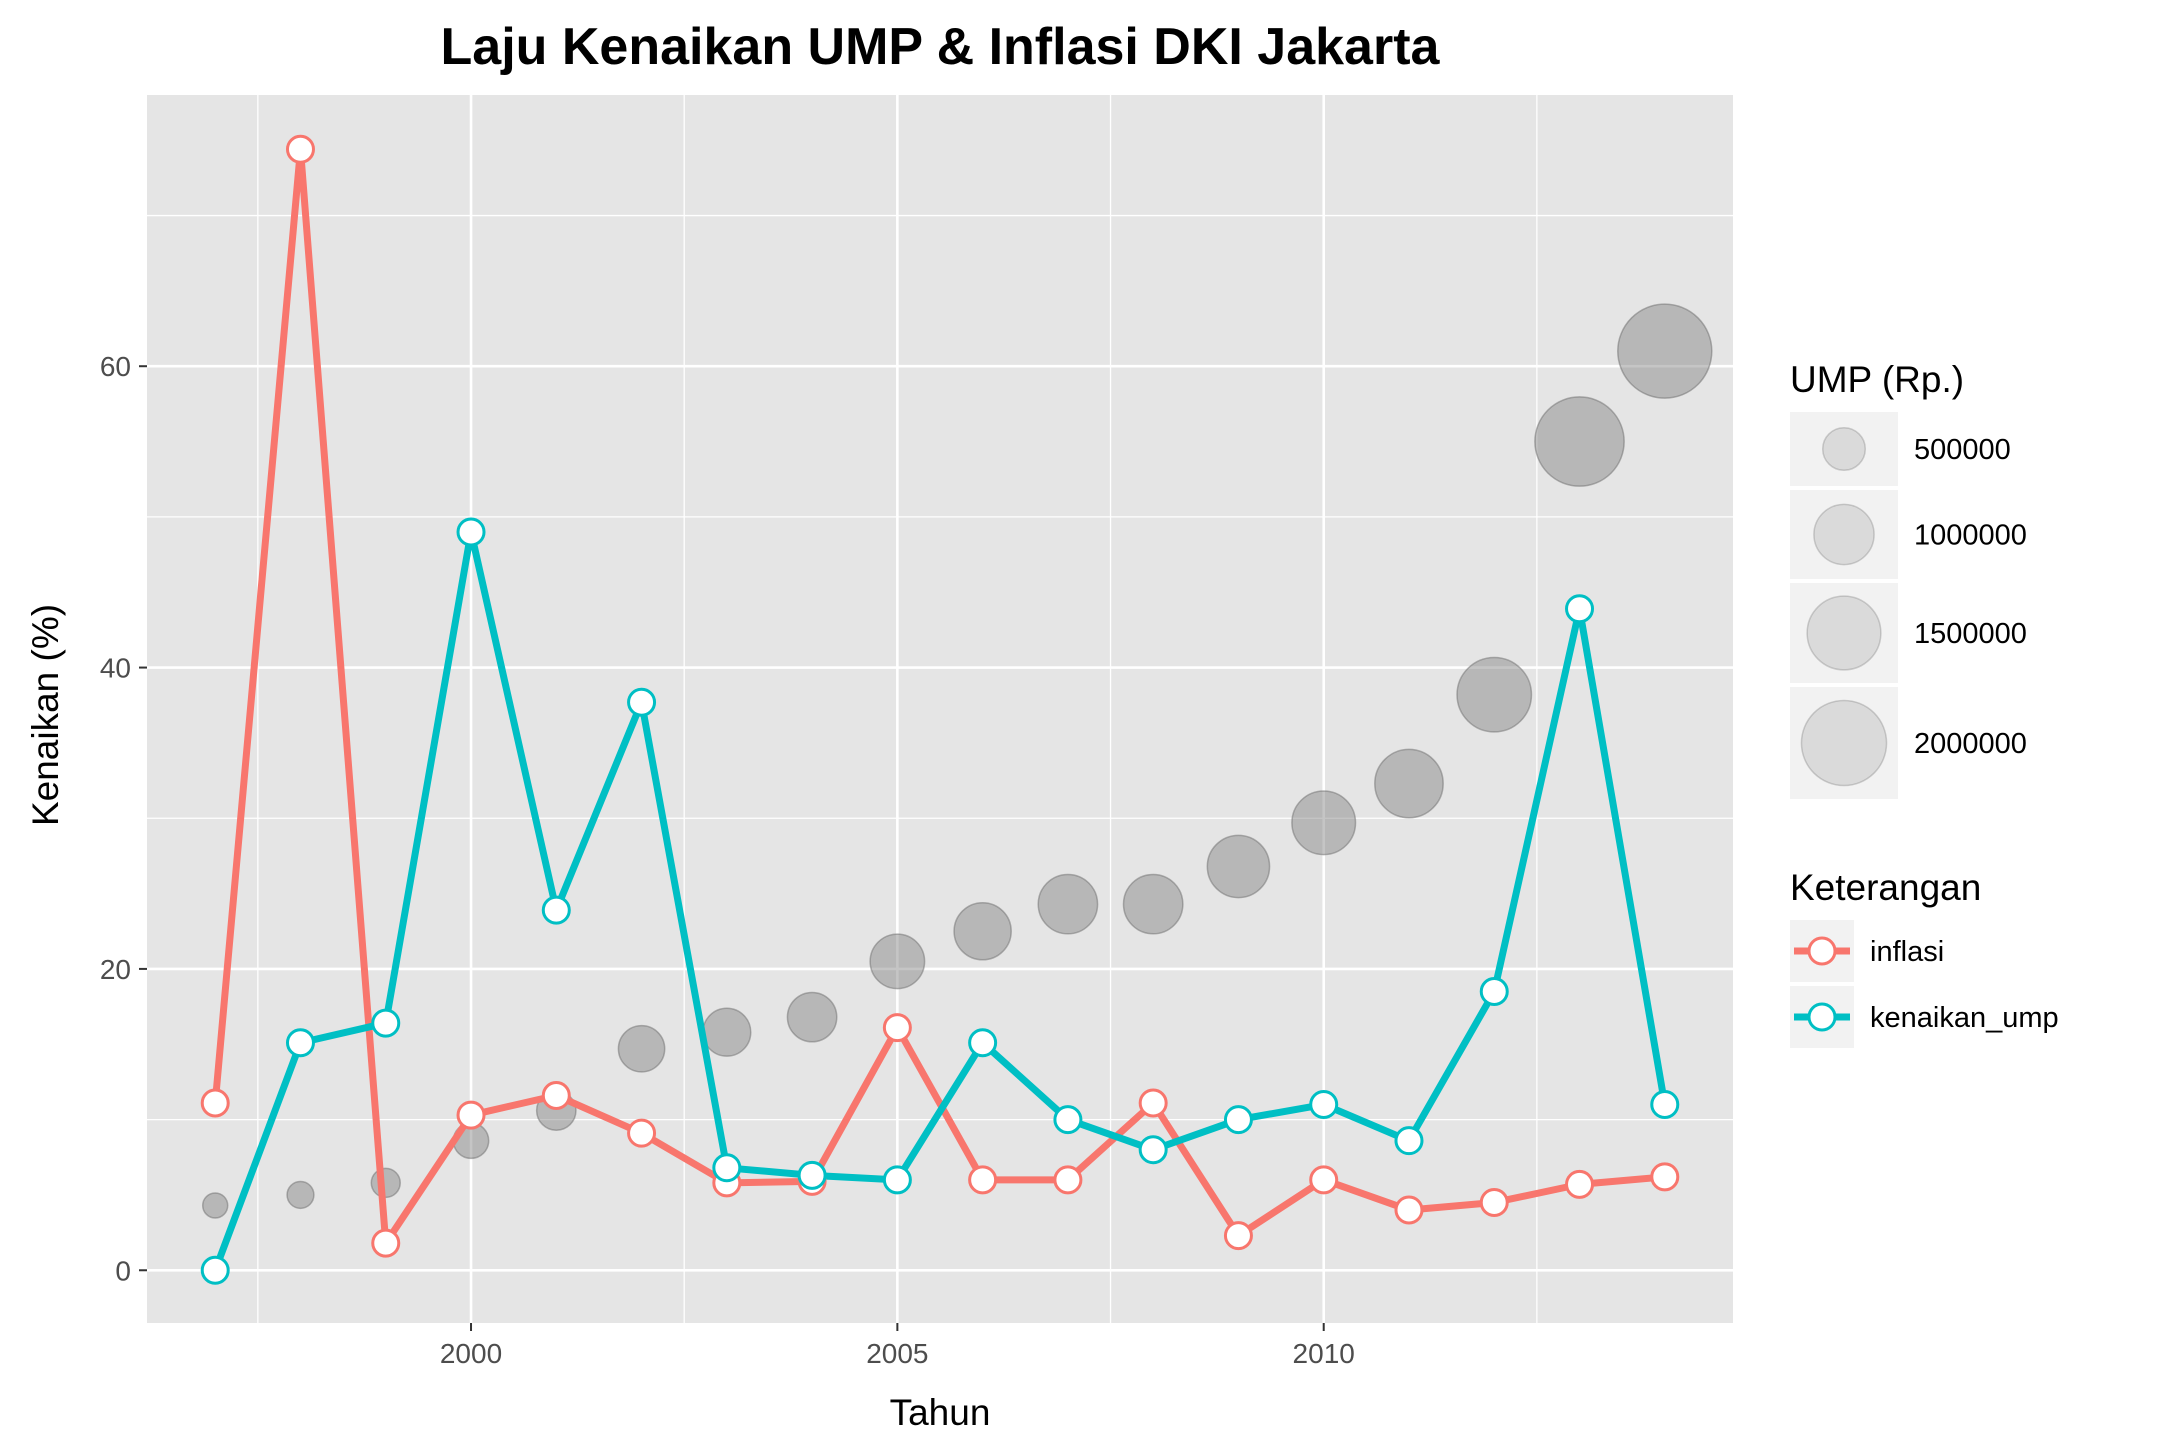 This screenshot has height=1440, width=2160. I want to click on legend-label-ump: 500000, so click(1962, 450).